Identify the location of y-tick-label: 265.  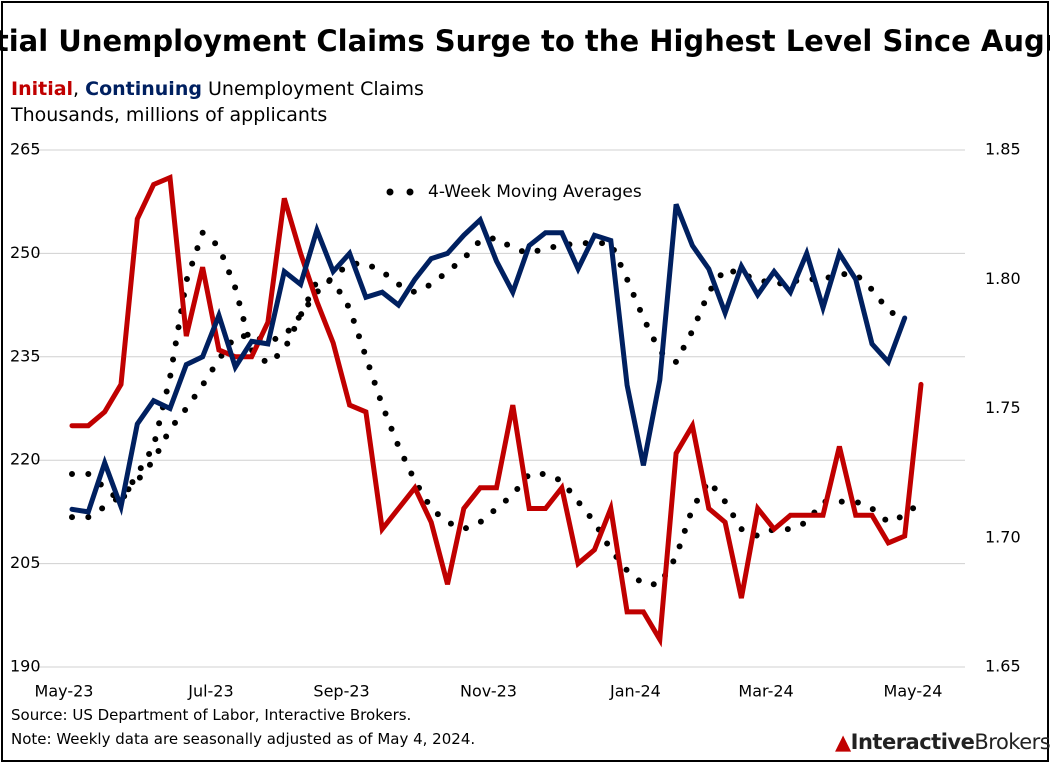
(25, 149).